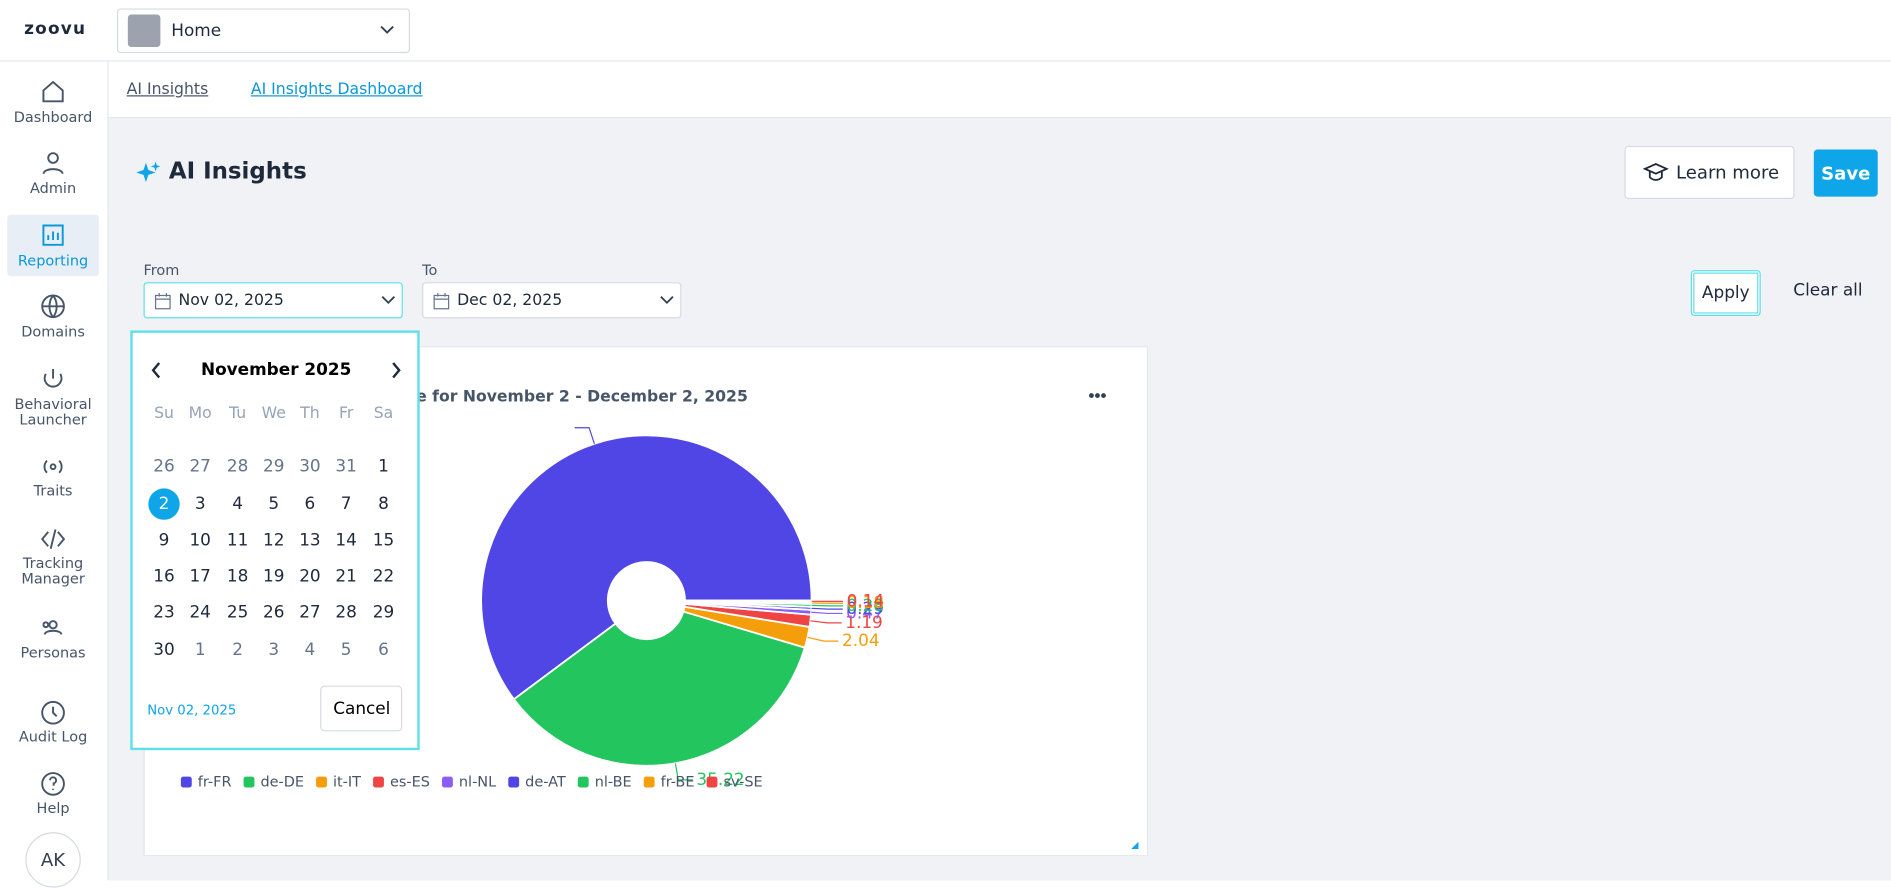  I want to click on legend-label: nl-NL, so click(477, 783).